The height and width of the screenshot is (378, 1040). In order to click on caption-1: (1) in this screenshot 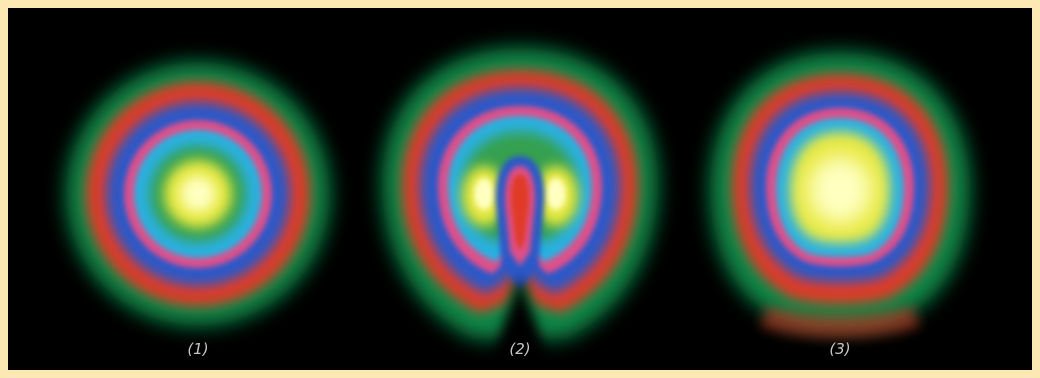, I will do `click(198, 349)`.